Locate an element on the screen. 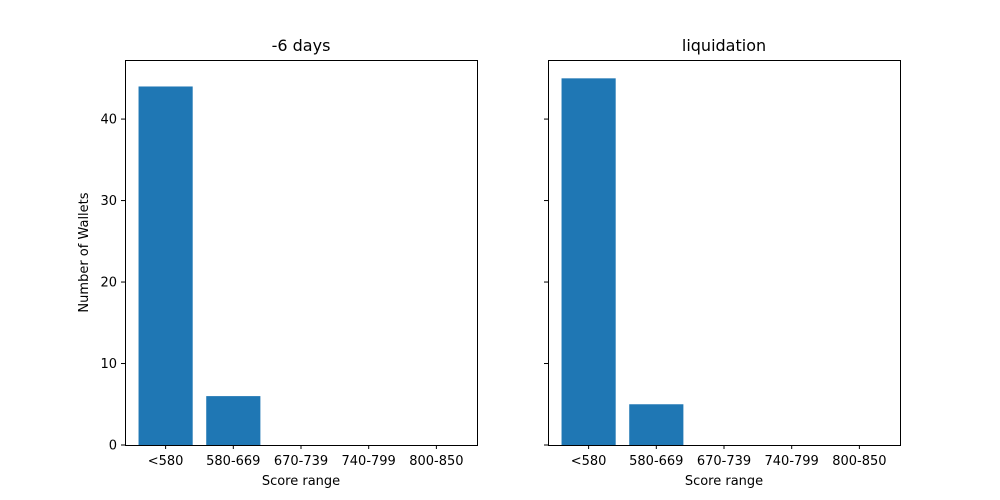 The width and height of the screenshot is (1000, 500). chart-title: liquidation is located at coordinates (724, 45).